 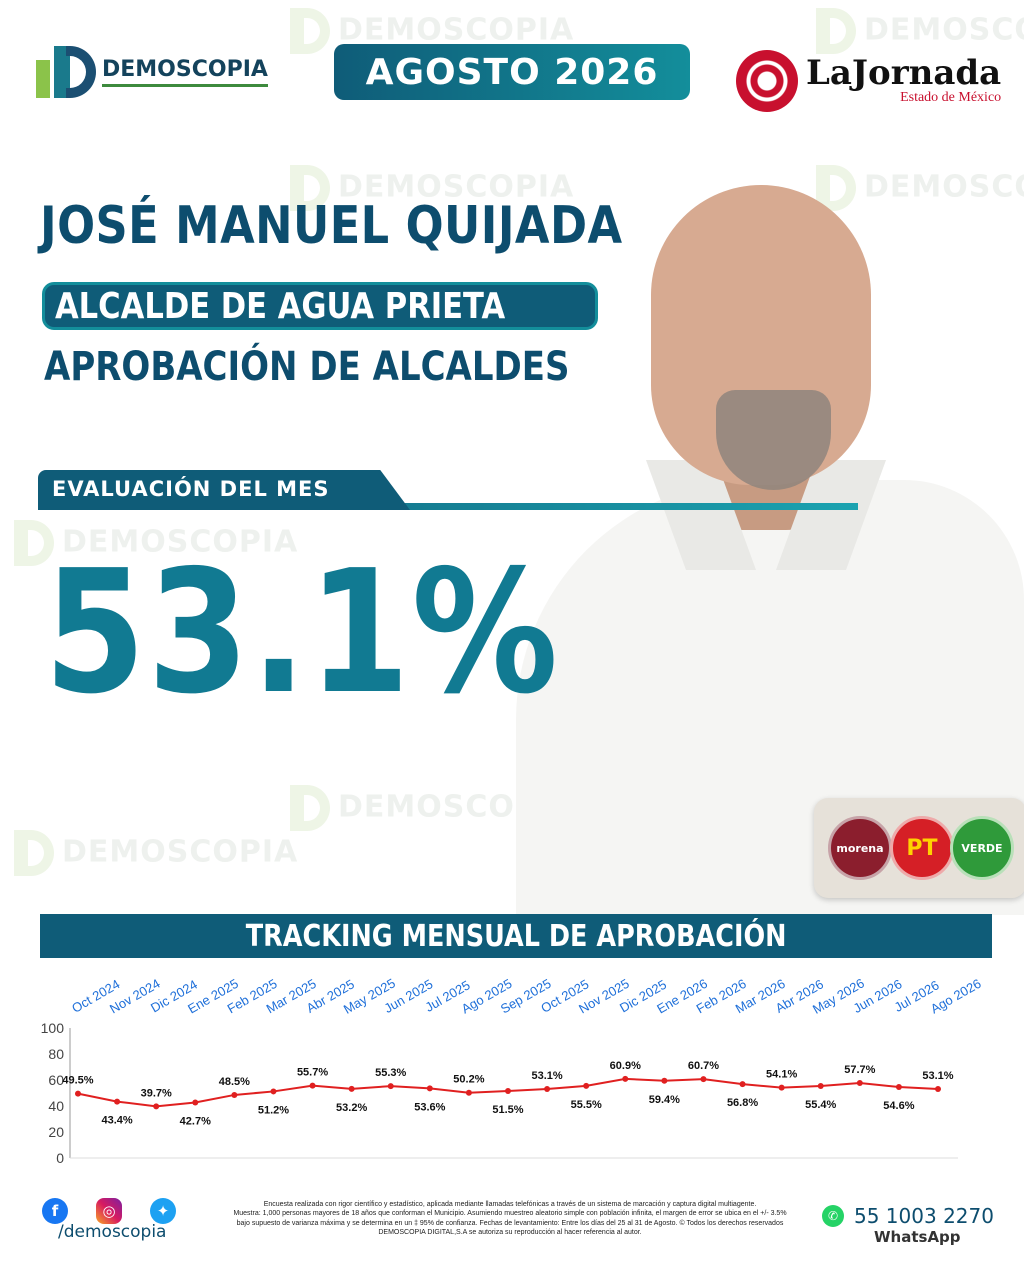 What do you see at coordinates (191, 489) in the screenshot?
I see `evaluation-label: EVALUACIÓN DEL MES` at bounding box center [191, 489].